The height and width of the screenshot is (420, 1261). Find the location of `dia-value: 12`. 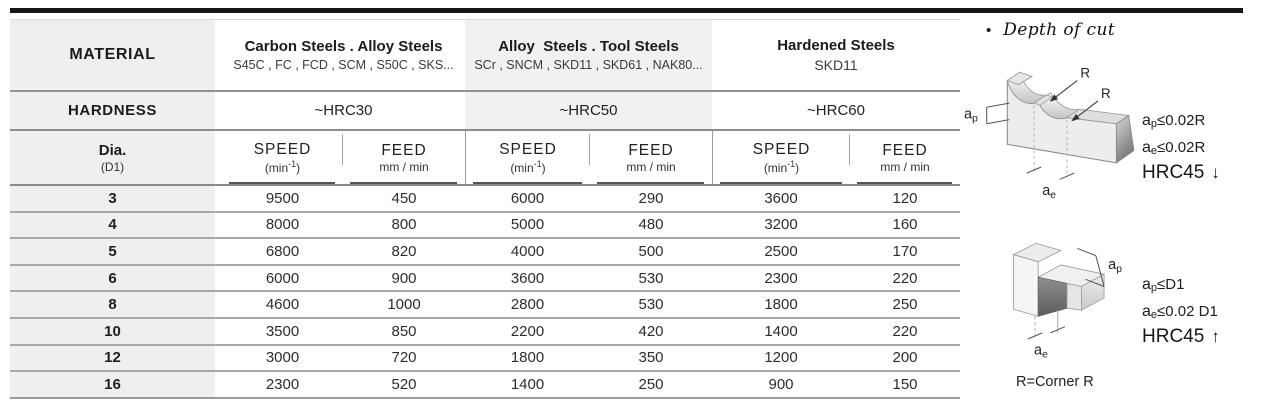

dia-value: 12 is located at coordinates (112, 358).